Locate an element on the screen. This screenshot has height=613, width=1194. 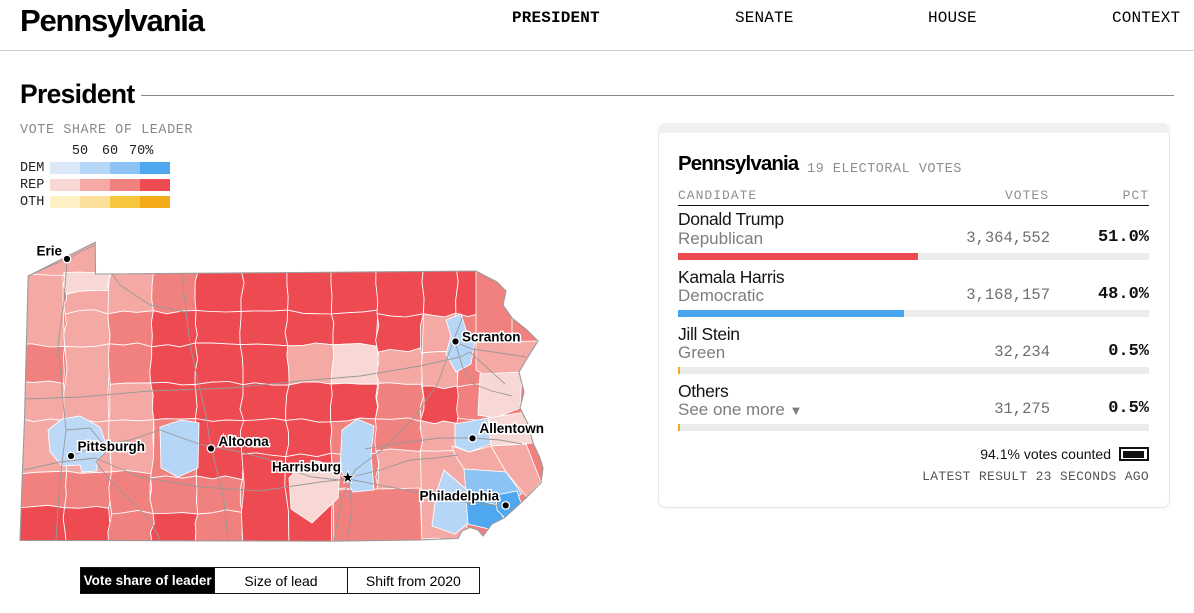
svg-text: Altoona is located at coordinates (244, 441).